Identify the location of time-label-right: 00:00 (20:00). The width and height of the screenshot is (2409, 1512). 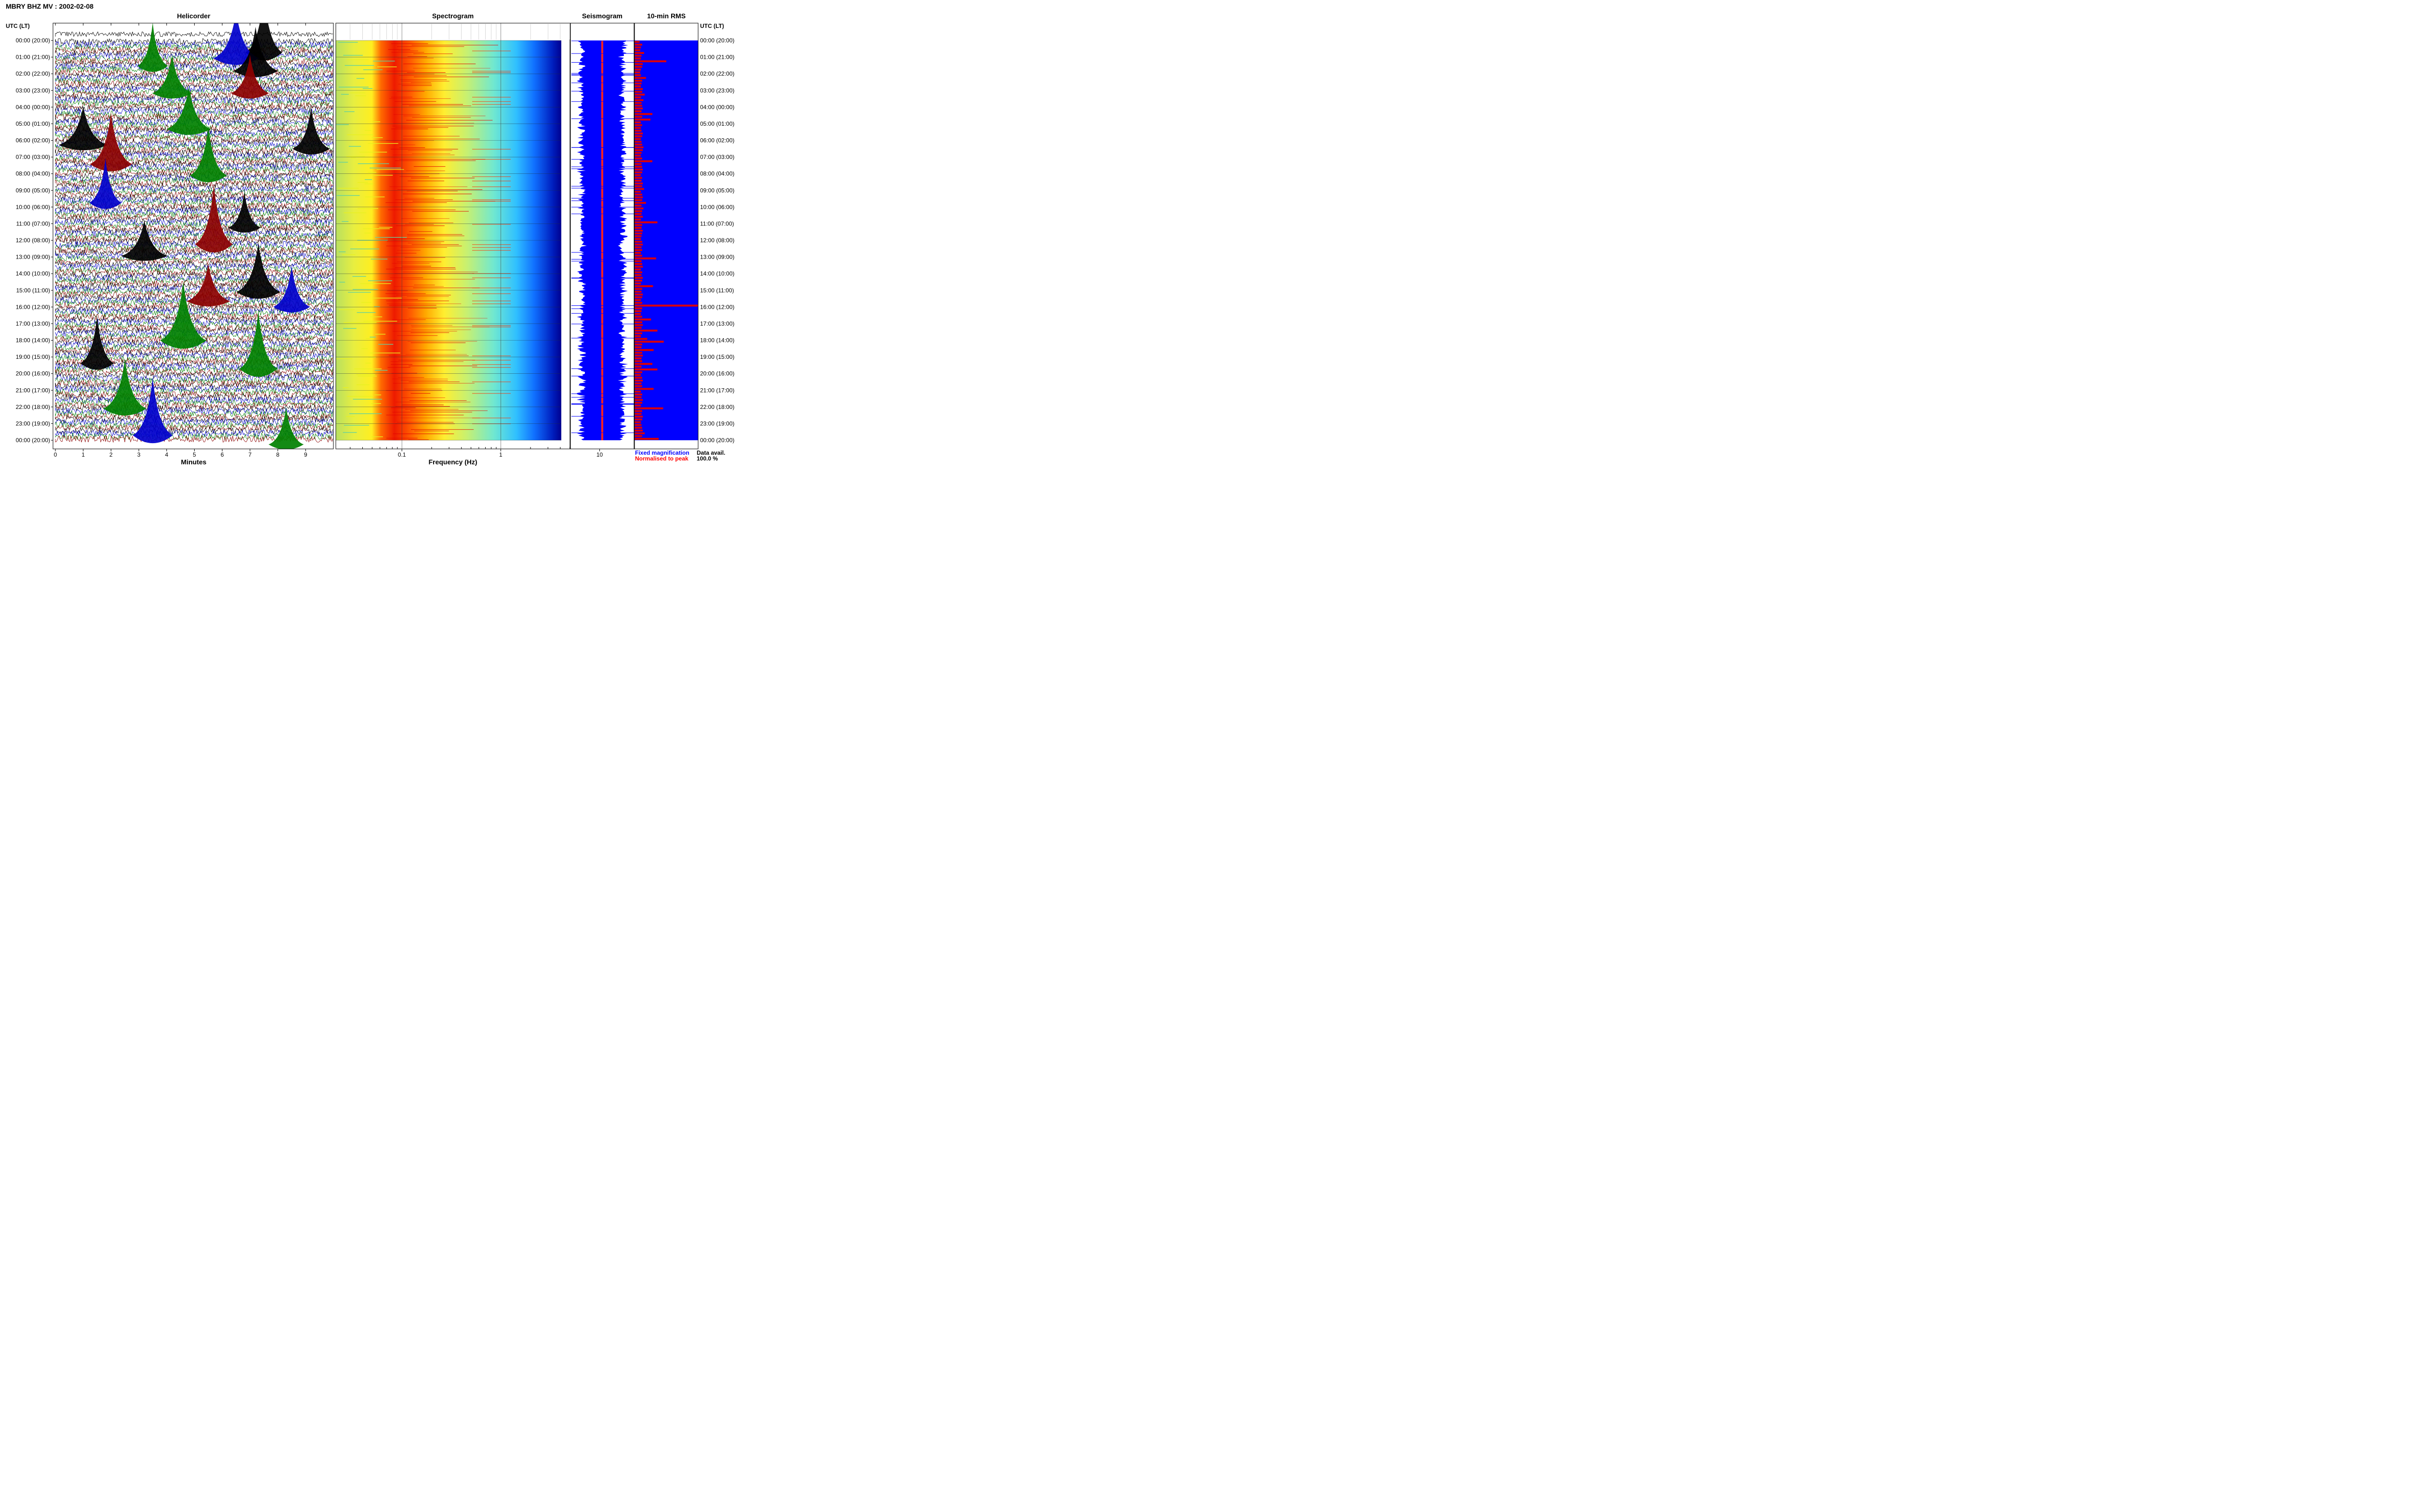
(717, 40).